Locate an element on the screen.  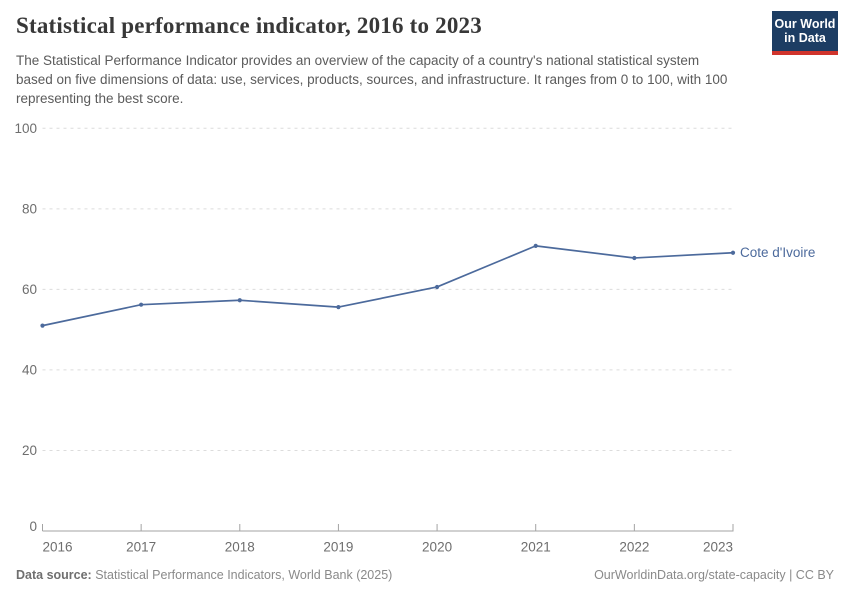
data-line-cote-d-ivoire is located at coordinates (387, 286).